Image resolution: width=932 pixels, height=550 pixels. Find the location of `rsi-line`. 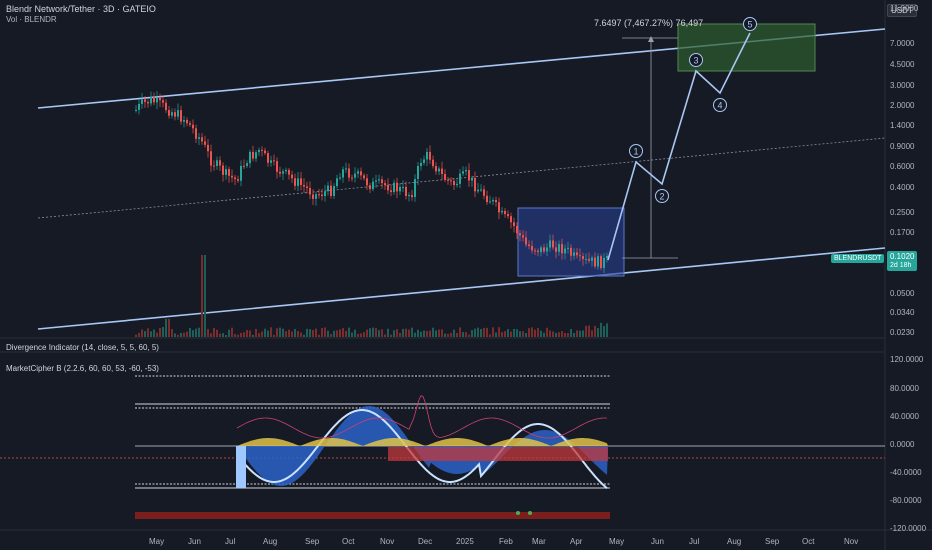

rsi-line is located at coordinates (422, 417).